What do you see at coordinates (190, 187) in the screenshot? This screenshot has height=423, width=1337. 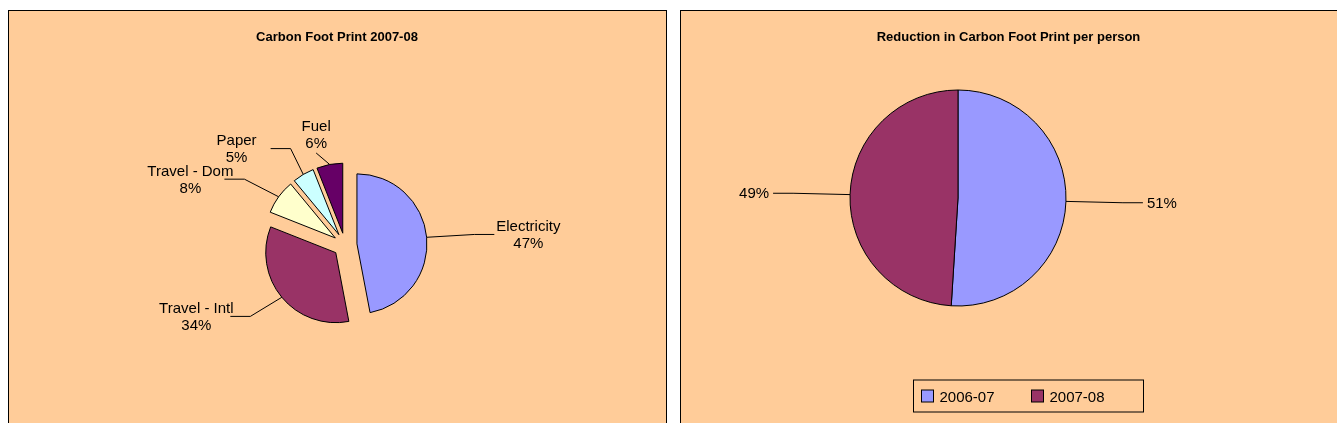 I see `data-label: 8%` at bounding box center [190, 187].